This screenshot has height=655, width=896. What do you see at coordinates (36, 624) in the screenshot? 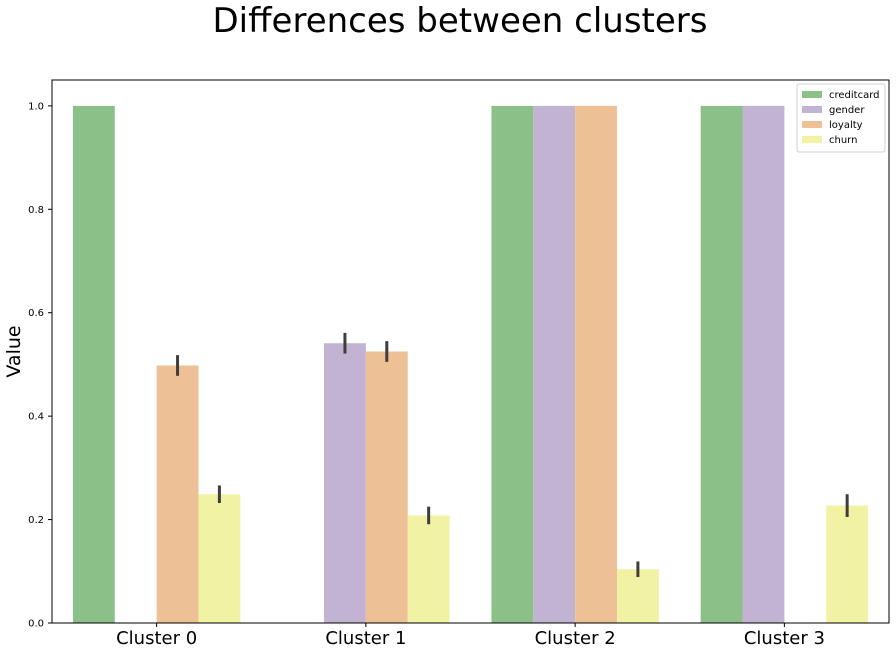
I see `y-tick-label: 0.0` at bounding box center [36, 624].